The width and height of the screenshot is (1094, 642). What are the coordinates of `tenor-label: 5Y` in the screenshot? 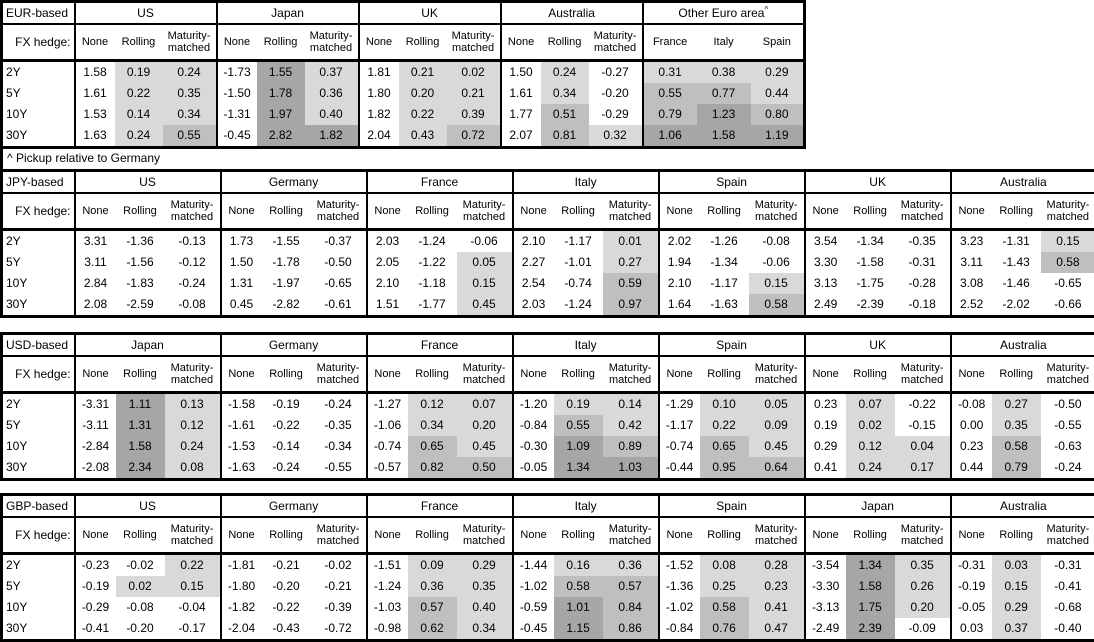 It's located at (38, 425).